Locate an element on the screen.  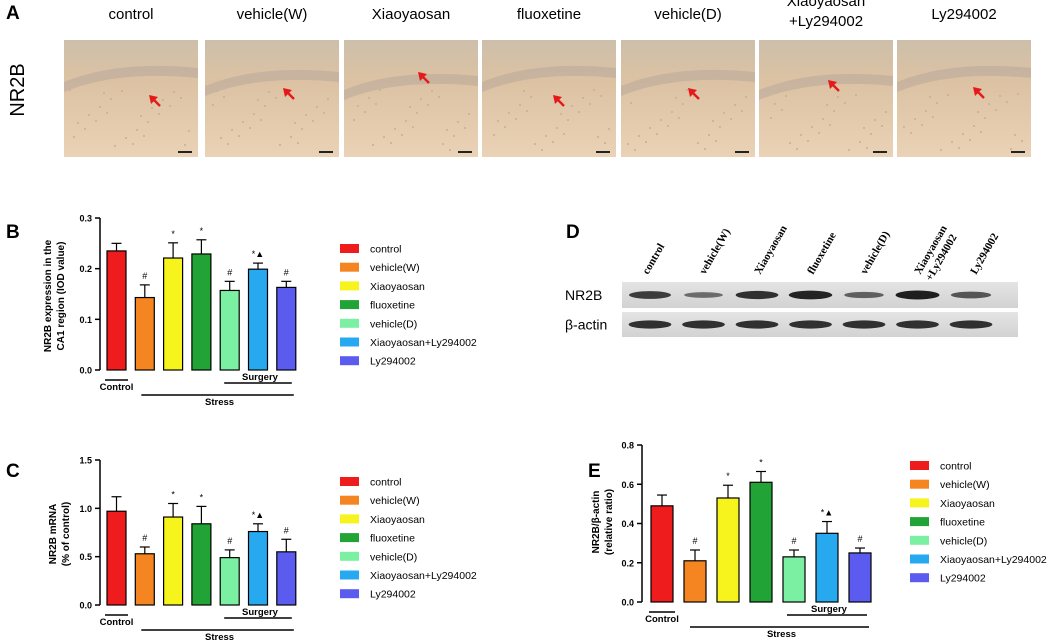
lane-label: vehicle(W) is located at coordinates (715, 251).